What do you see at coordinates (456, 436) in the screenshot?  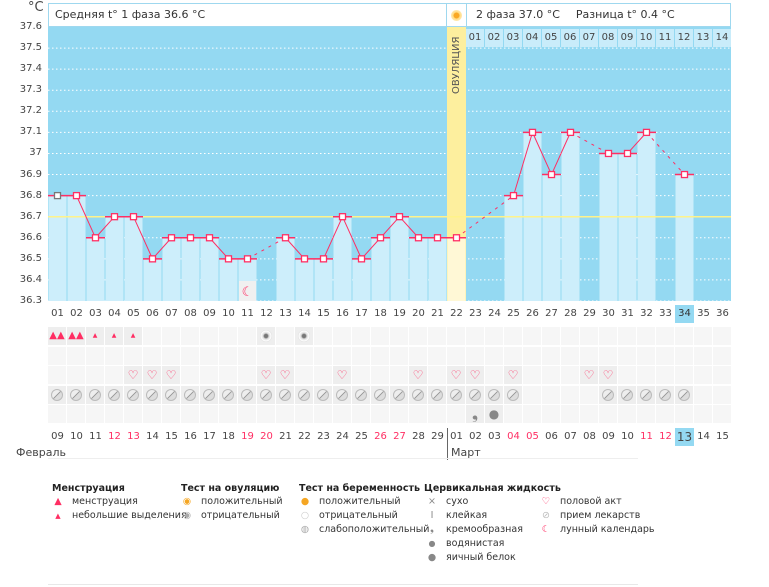 I see `calendar-date: 01` at bounding box center [456, 436].